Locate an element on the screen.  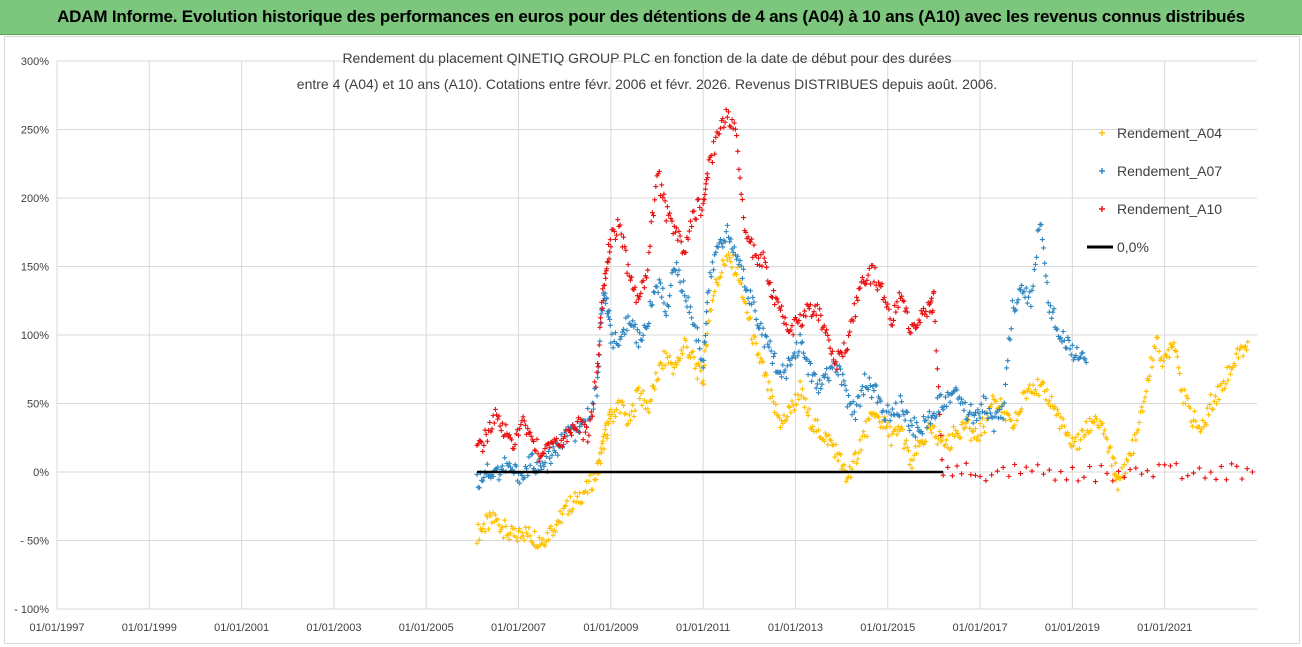
y-axis-ticks: 300% 250% 200% 150% 100% 50% 0% - 50% - 100% is located at coordinates (31, 336).